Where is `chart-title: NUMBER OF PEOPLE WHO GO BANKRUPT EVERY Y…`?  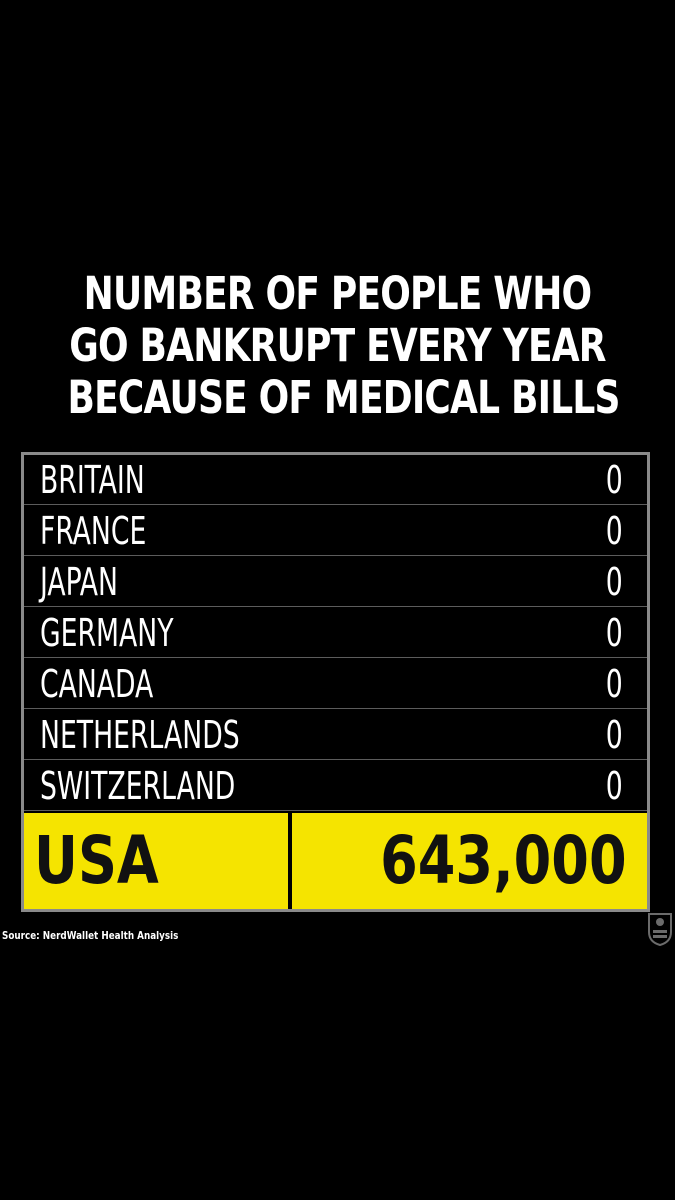
chart-title: NUMBER OF PEOPLE WHO GO BANKRUPT EVERY Y… is located at coordinates (344, 346).